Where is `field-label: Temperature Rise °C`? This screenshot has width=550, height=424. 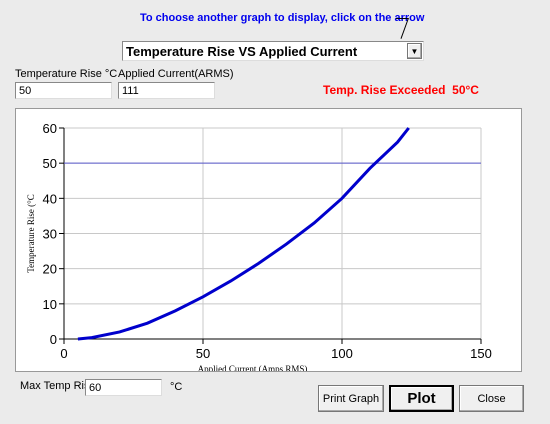
field-label: Temperature Rise °C is located at coordinates (66, 74).